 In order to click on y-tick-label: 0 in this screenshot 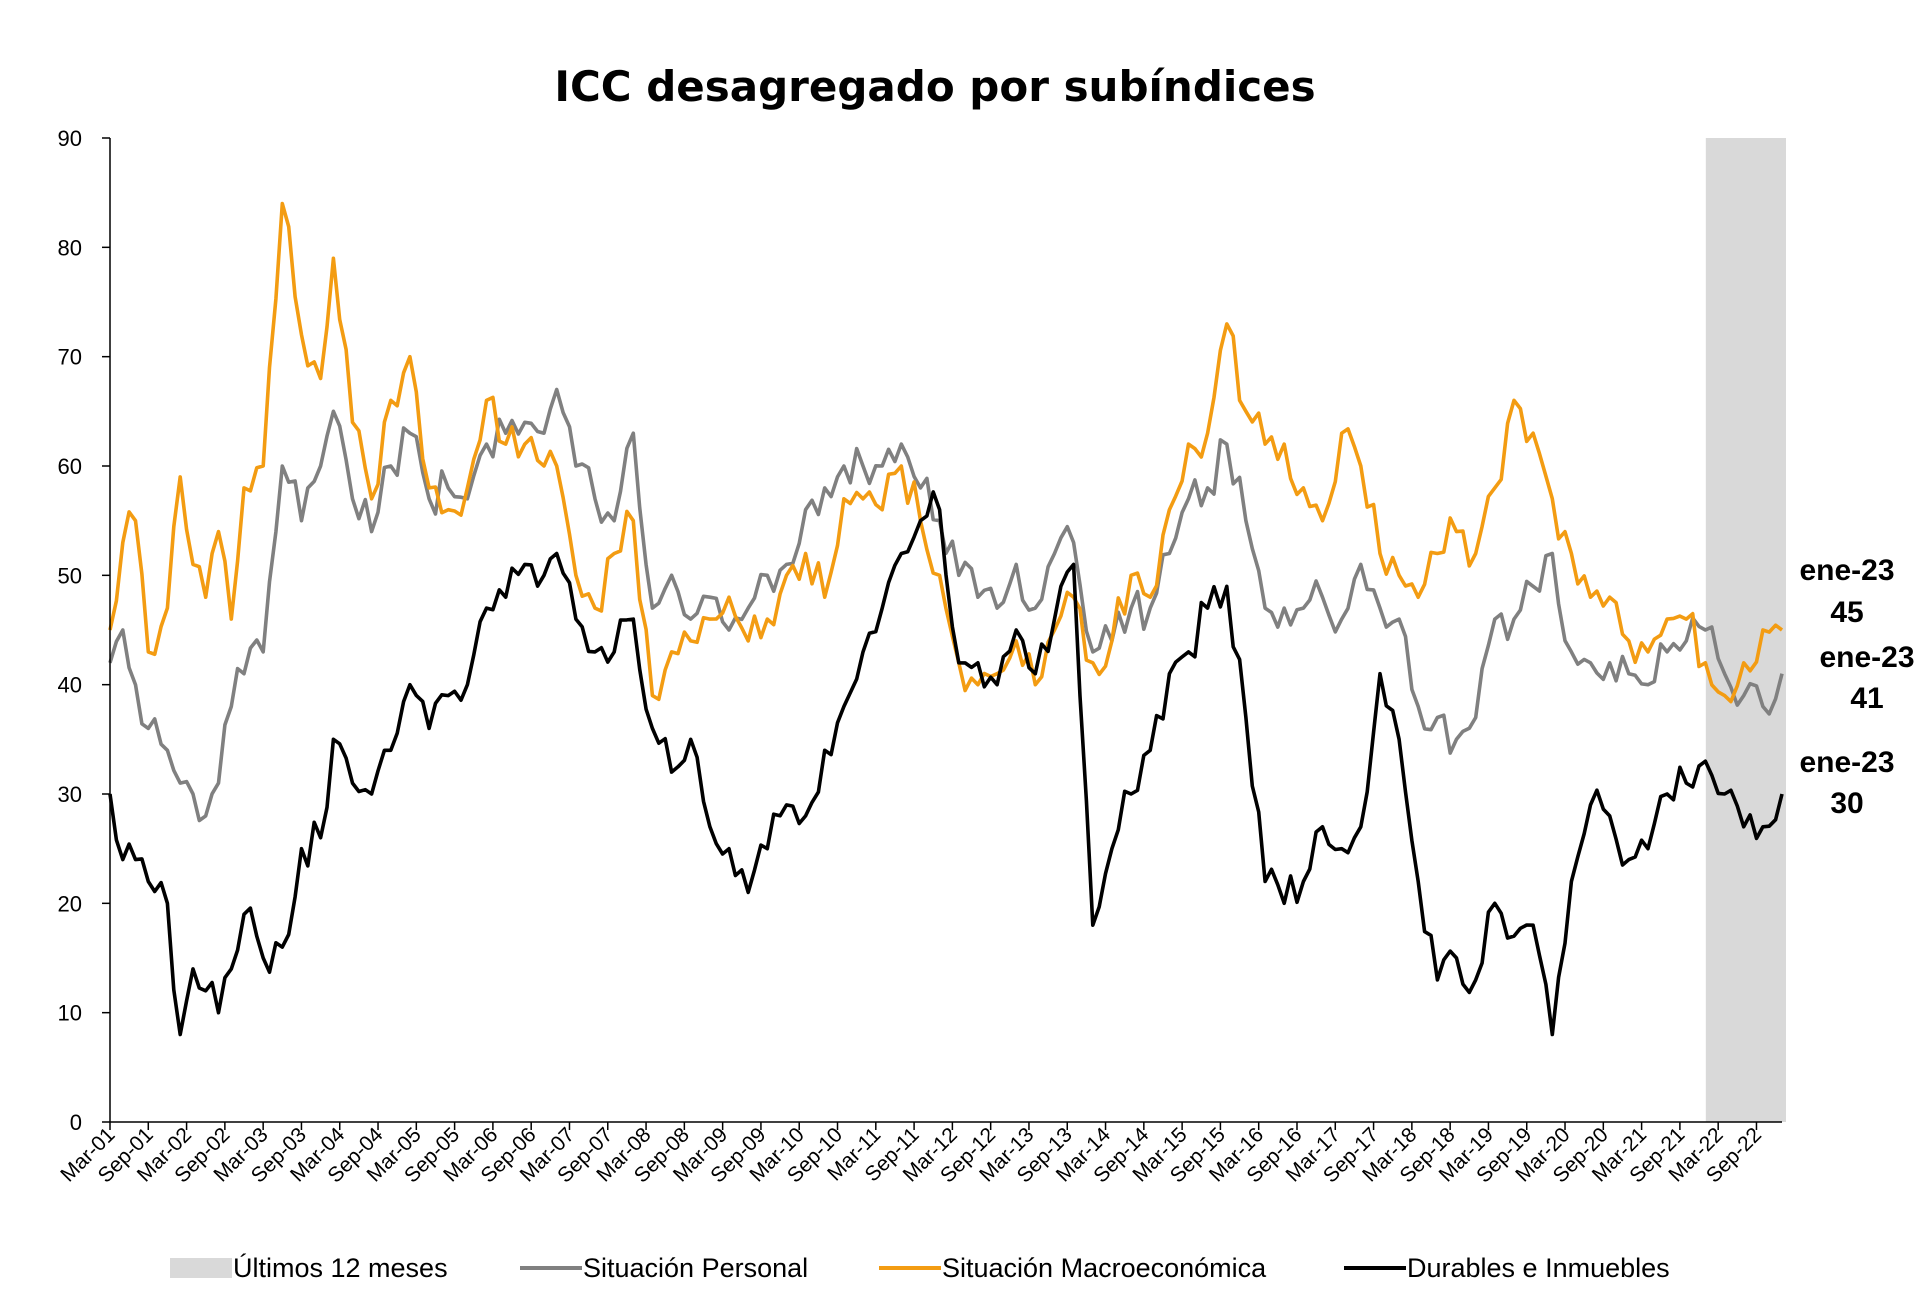, I will do `click(76, 1122)`.